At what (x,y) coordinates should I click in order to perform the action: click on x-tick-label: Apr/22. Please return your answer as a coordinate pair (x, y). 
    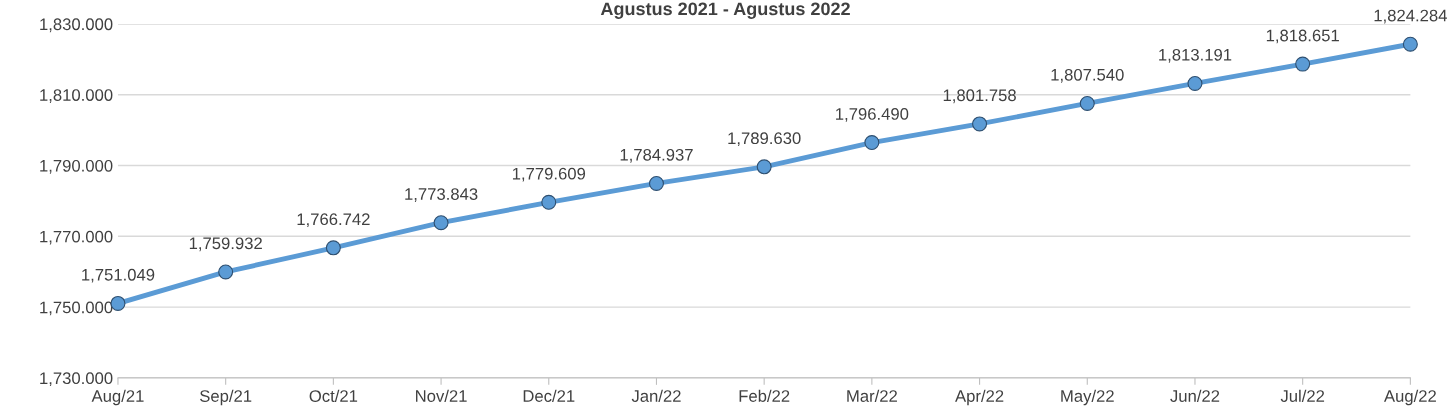
    Looking at the image, I should click on (979, 397).